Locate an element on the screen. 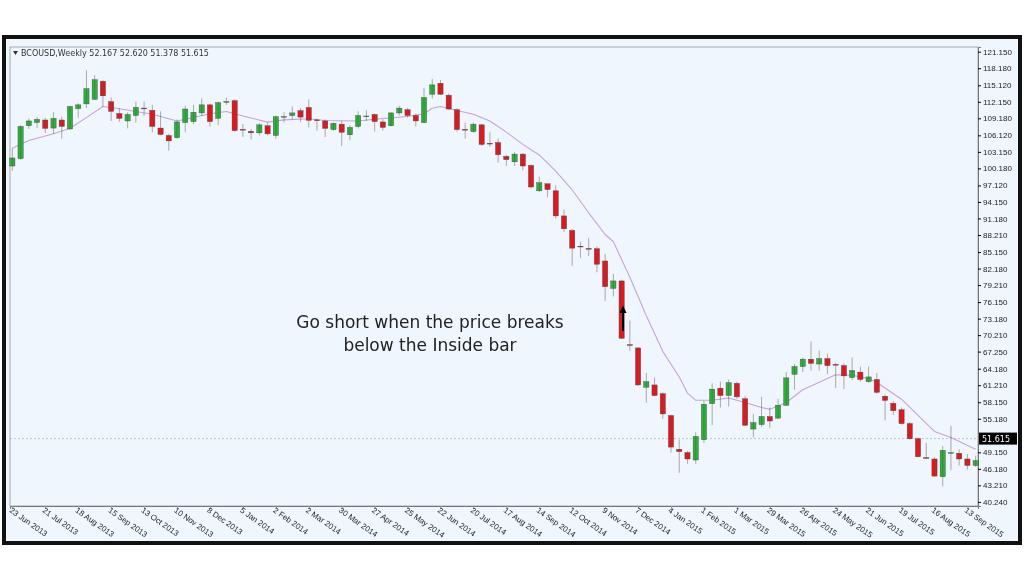 The height and width of the screenshot is (576, 1024). y-tick-label: 100.180 is located at coordinates (998, 169).